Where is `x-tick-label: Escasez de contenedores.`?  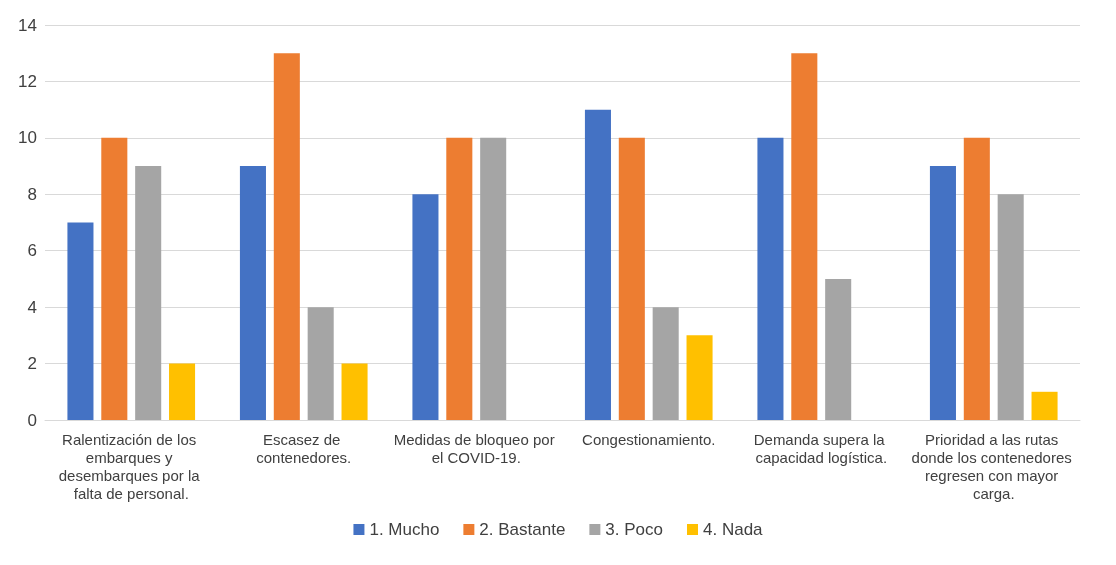
x-tick-label: Escasez de contenedores. is located at coordinates (304, 448).